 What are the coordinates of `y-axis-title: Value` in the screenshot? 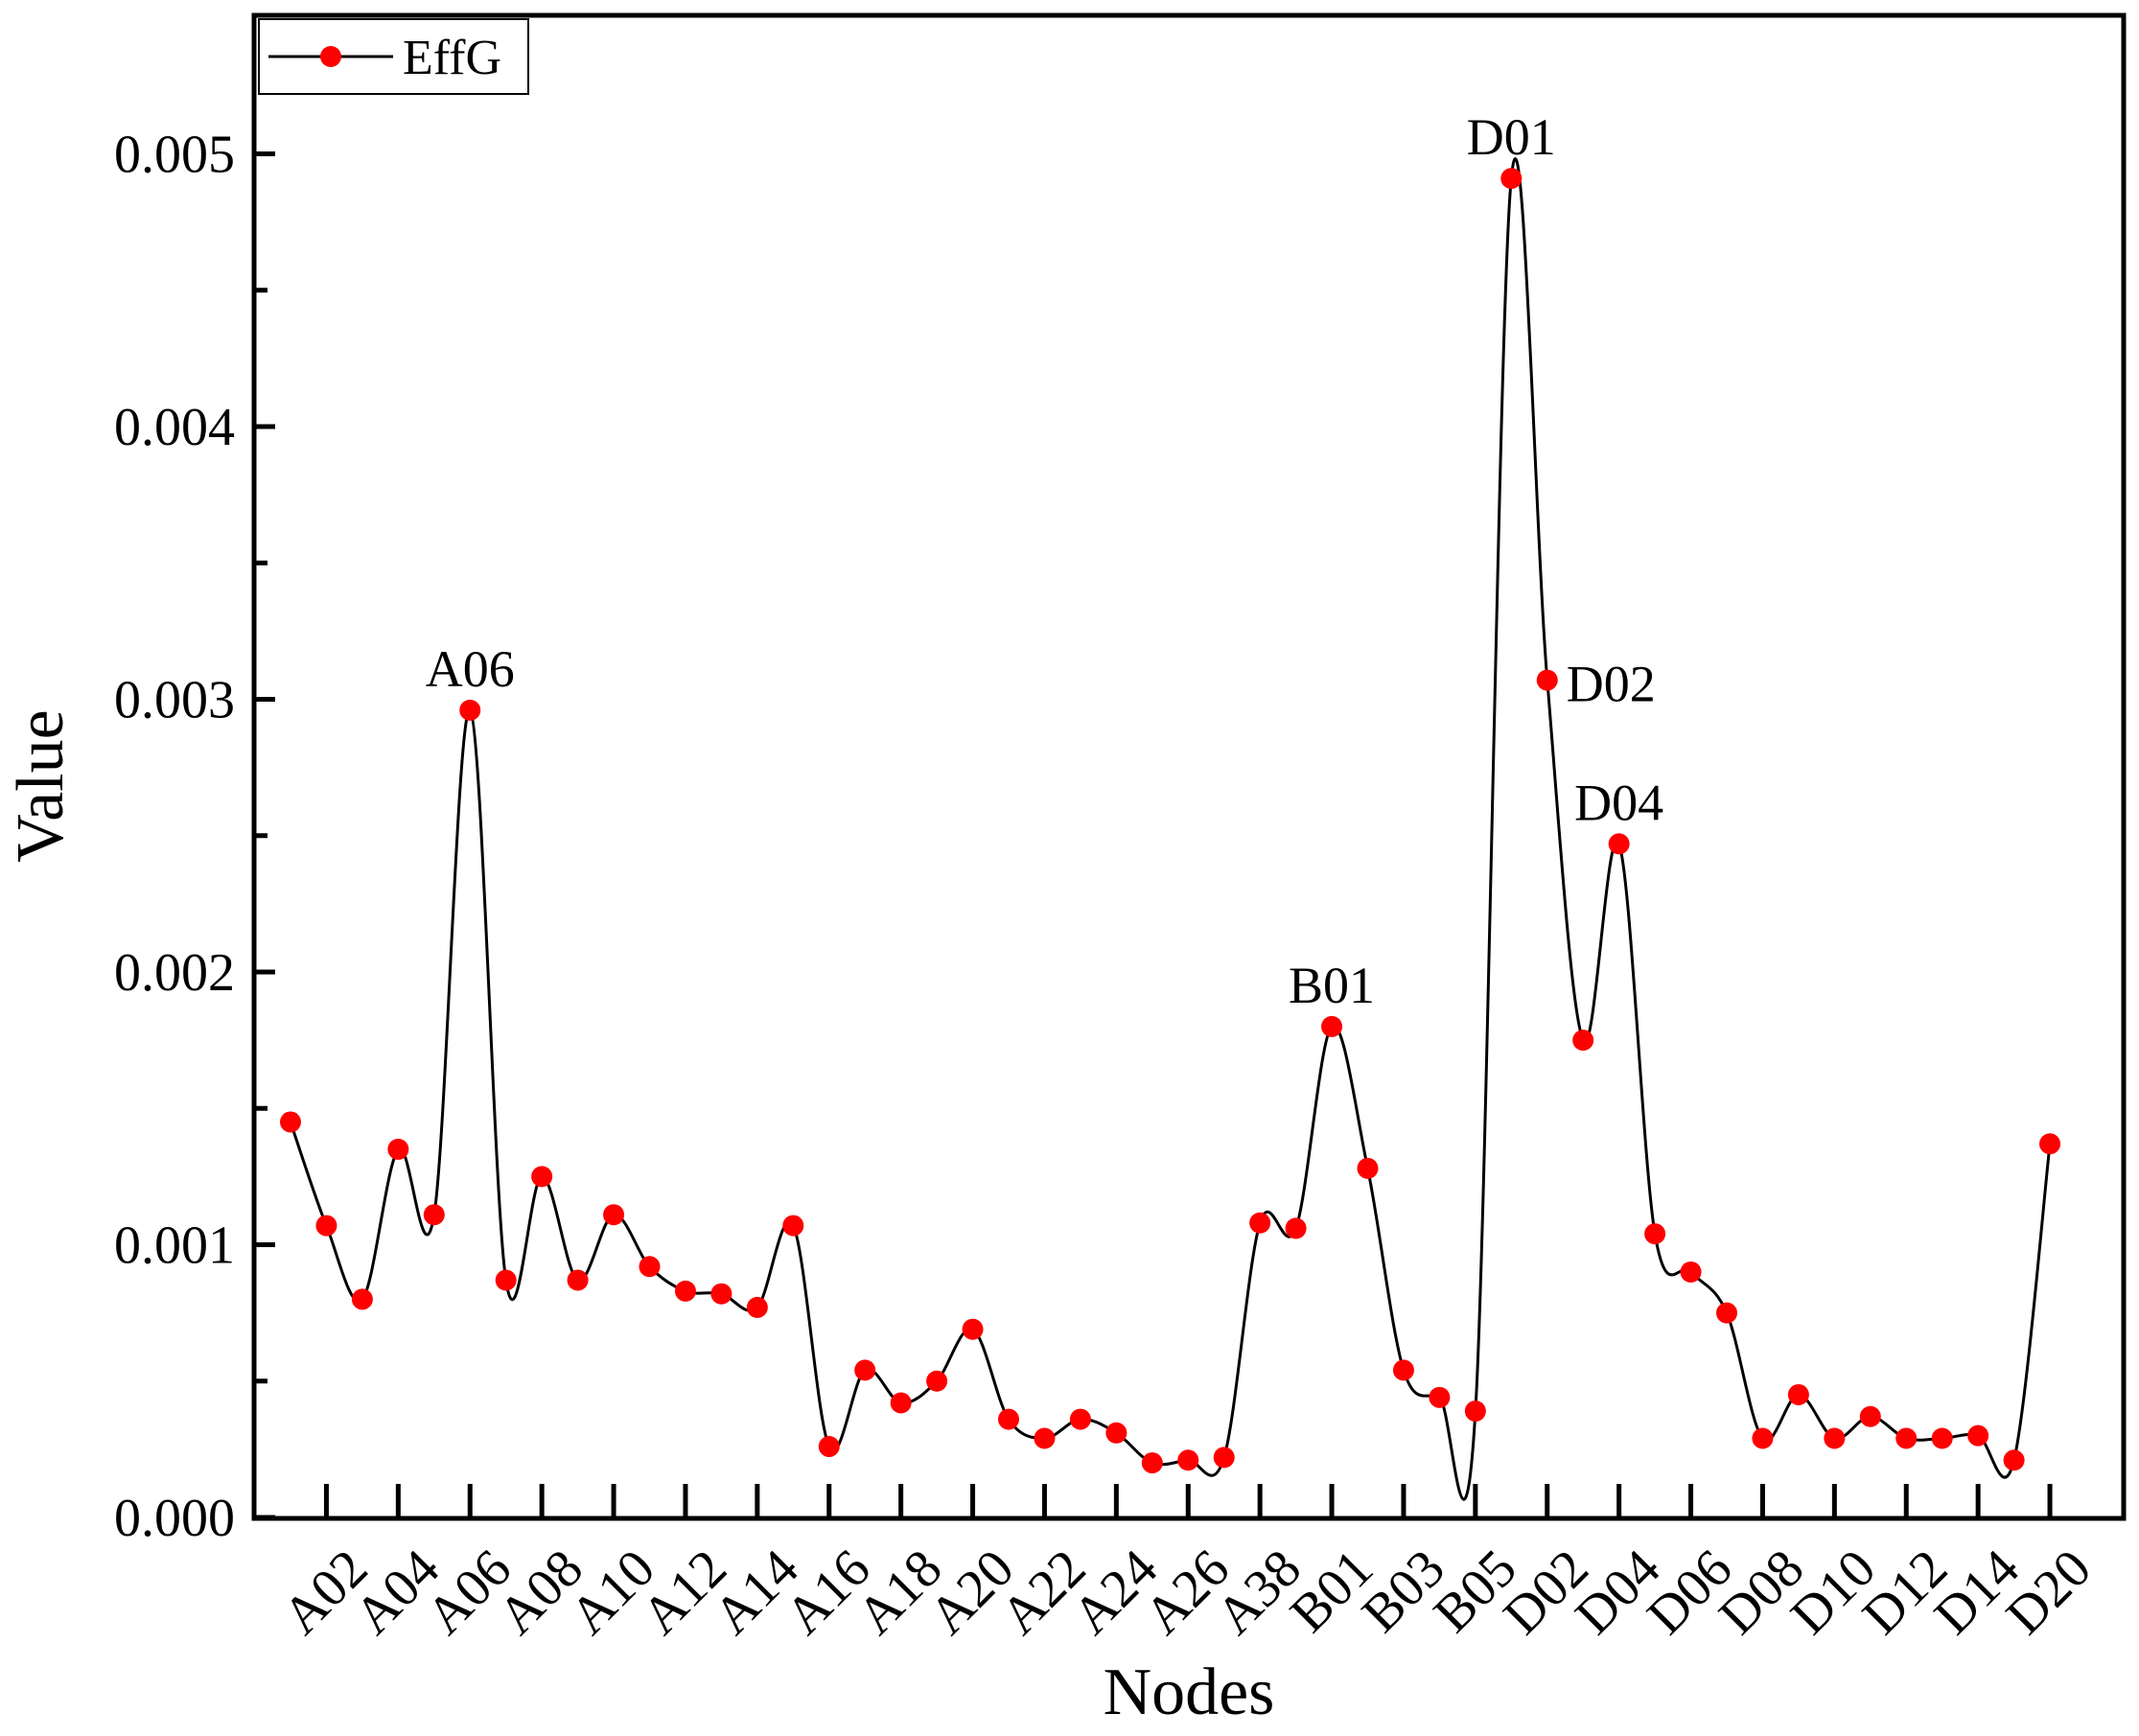 It's located at (41, 786).